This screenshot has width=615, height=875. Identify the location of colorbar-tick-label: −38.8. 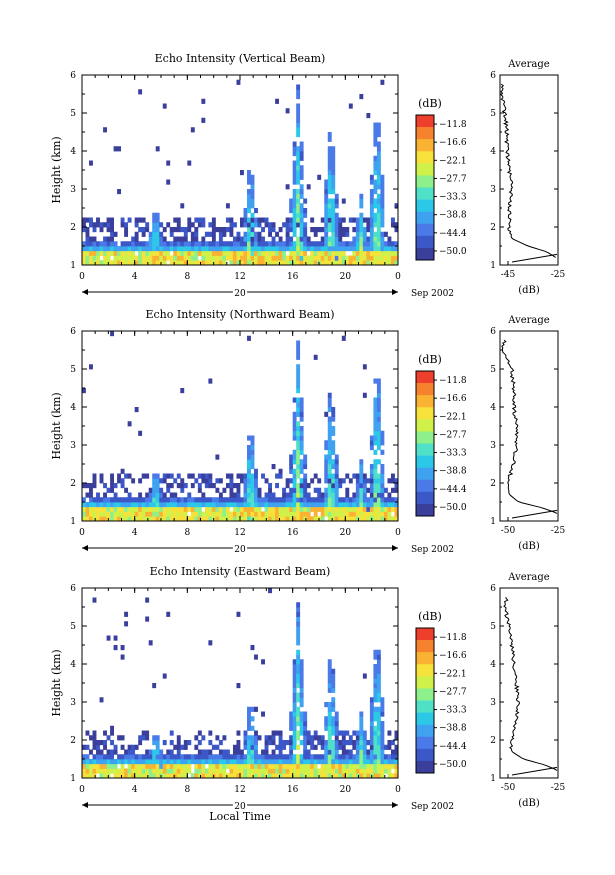
(453, 216).